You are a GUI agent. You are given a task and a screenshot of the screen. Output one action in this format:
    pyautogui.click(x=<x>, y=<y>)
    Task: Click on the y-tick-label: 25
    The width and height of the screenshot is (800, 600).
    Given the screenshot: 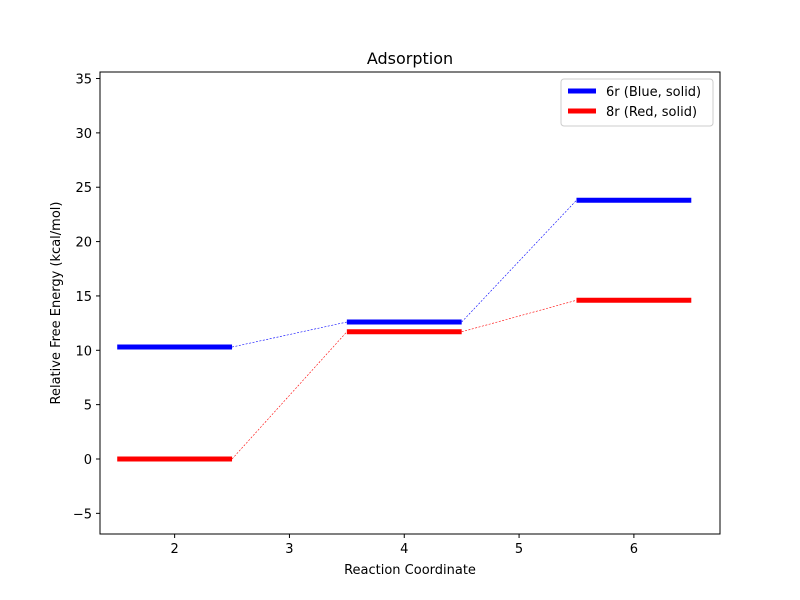 What is the action you would take?
    pyautogui.click(x=83, y=188)
    